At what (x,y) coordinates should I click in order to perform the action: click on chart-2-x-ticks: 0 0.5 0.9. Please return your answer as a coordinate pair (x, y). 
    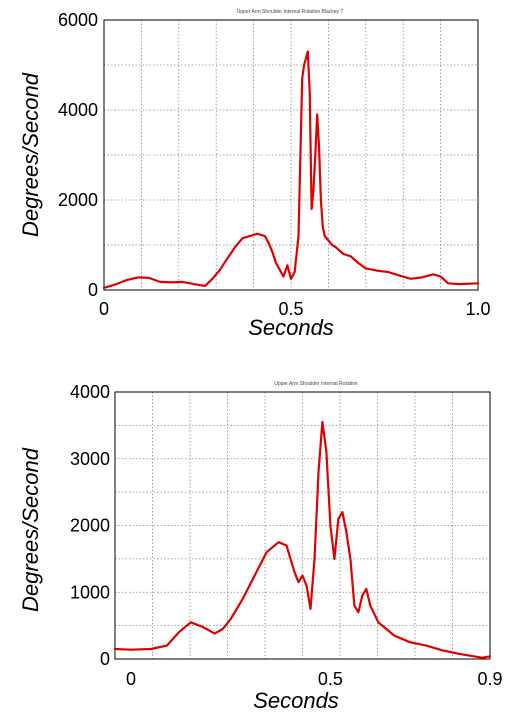
    Looking at the image, I should click on (314, 679).